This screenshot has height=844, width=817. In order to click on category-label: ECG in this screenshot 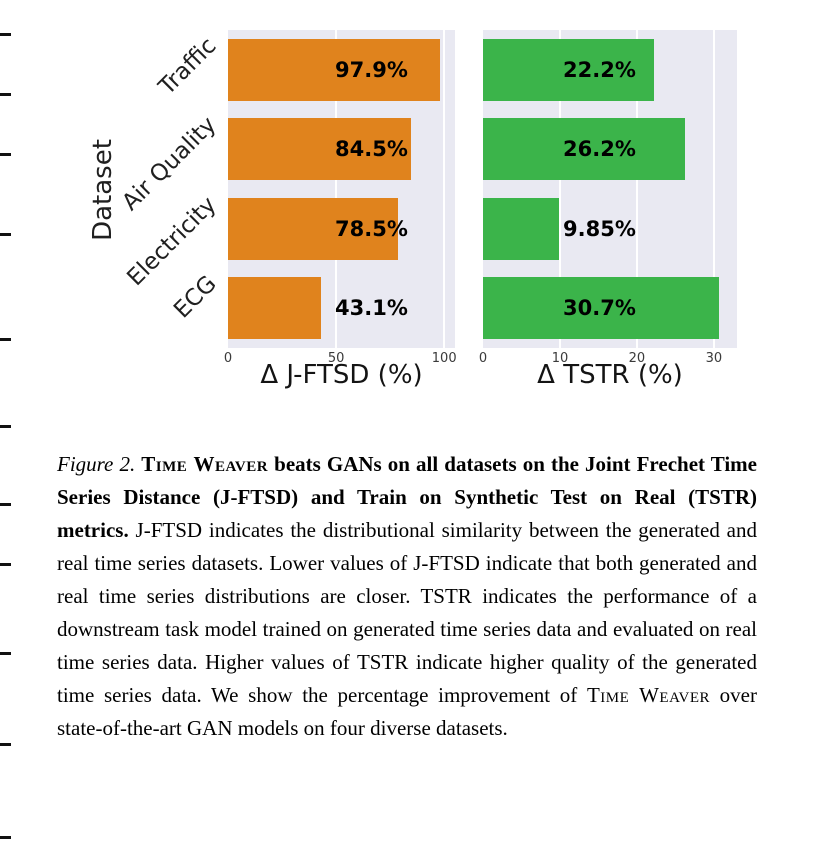, I will do `click(195, 297)`.